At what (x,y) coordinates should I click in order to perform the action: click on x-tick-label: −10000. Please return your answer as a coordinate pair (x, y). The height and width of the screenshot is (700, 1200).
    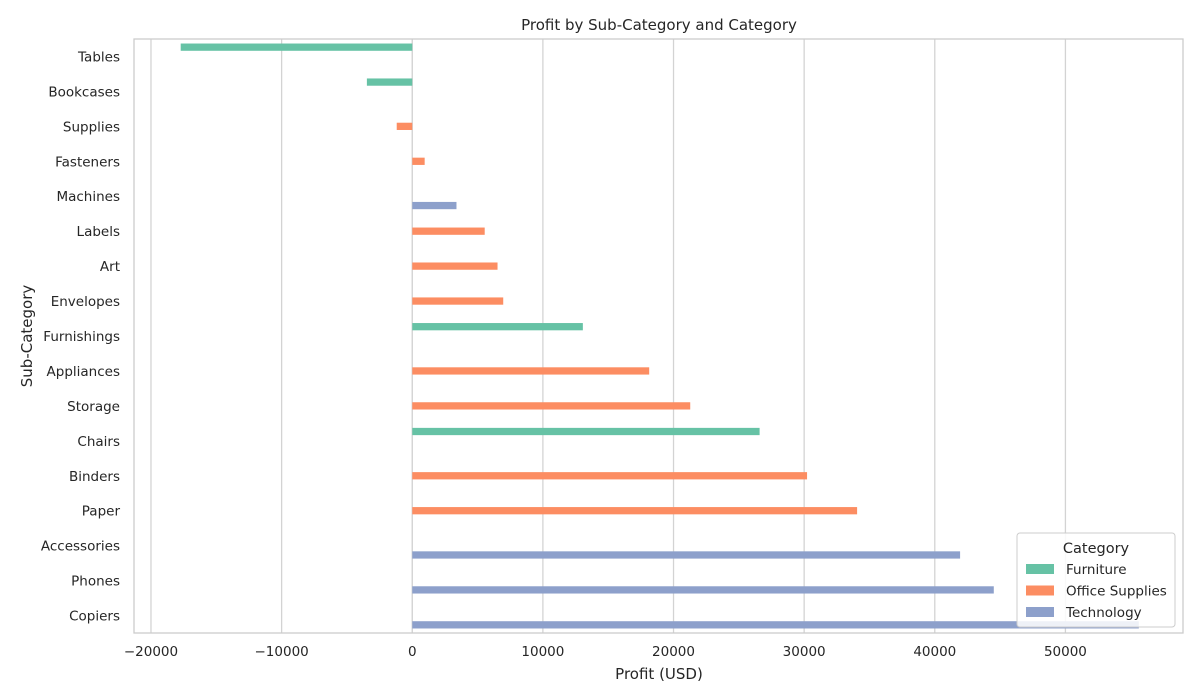
    Looking at the image, I should click on (281, 652).